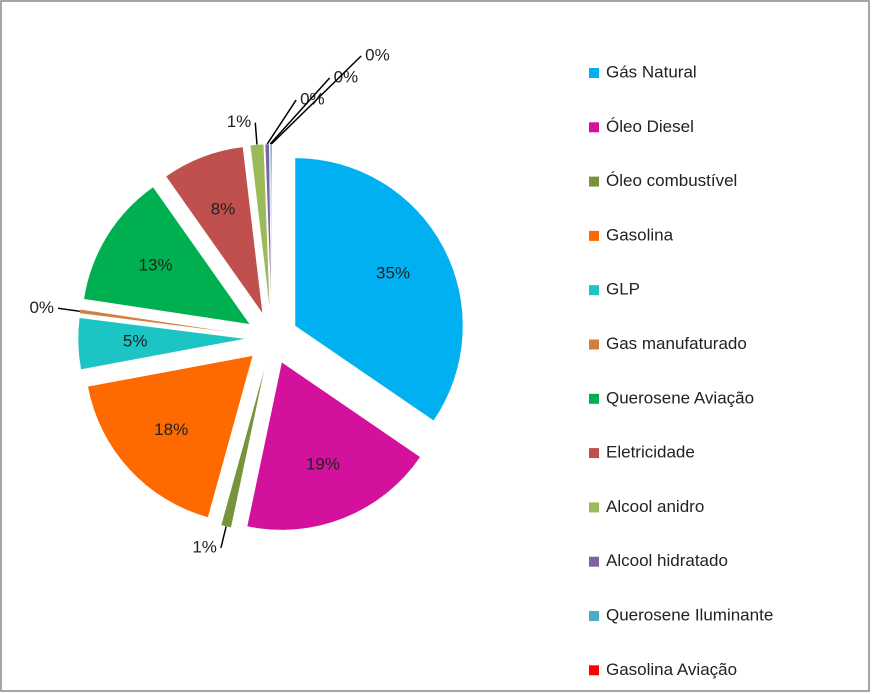  I want to click on legend-label: Alcool anidro, so click(655, 506).